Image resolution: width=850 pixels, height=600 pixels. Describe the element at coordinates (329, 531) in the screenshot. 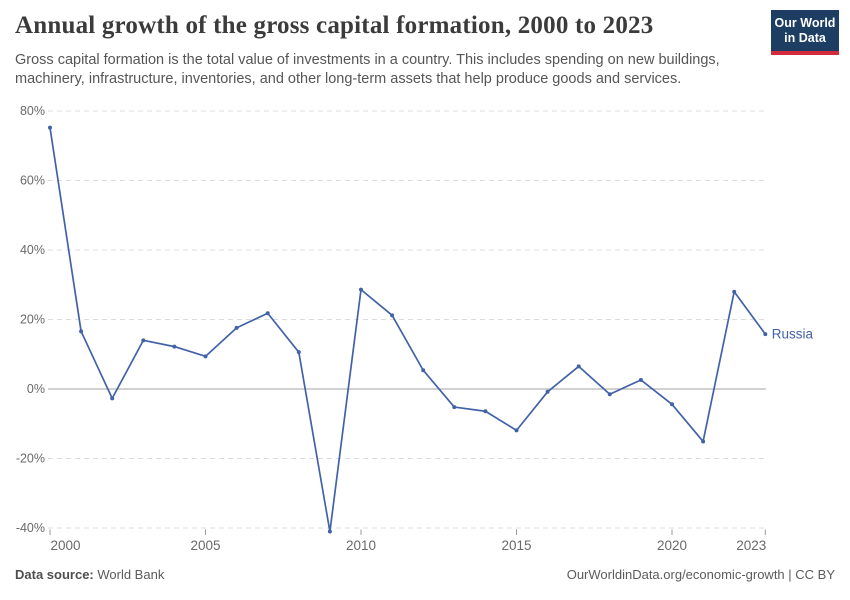

I see `data-point-2009` at that location.